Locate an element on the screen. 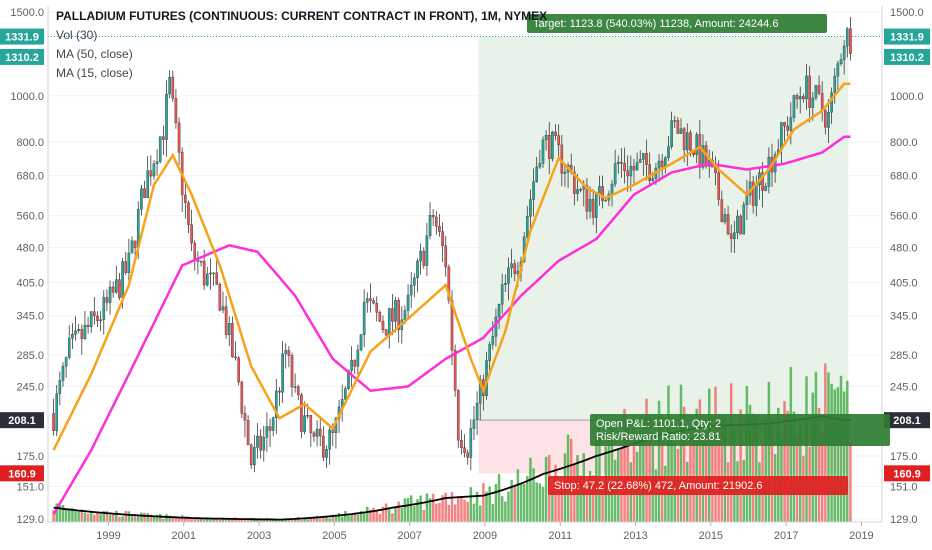  y-tick-right: 405.0 is located at coordinates (904, 284).